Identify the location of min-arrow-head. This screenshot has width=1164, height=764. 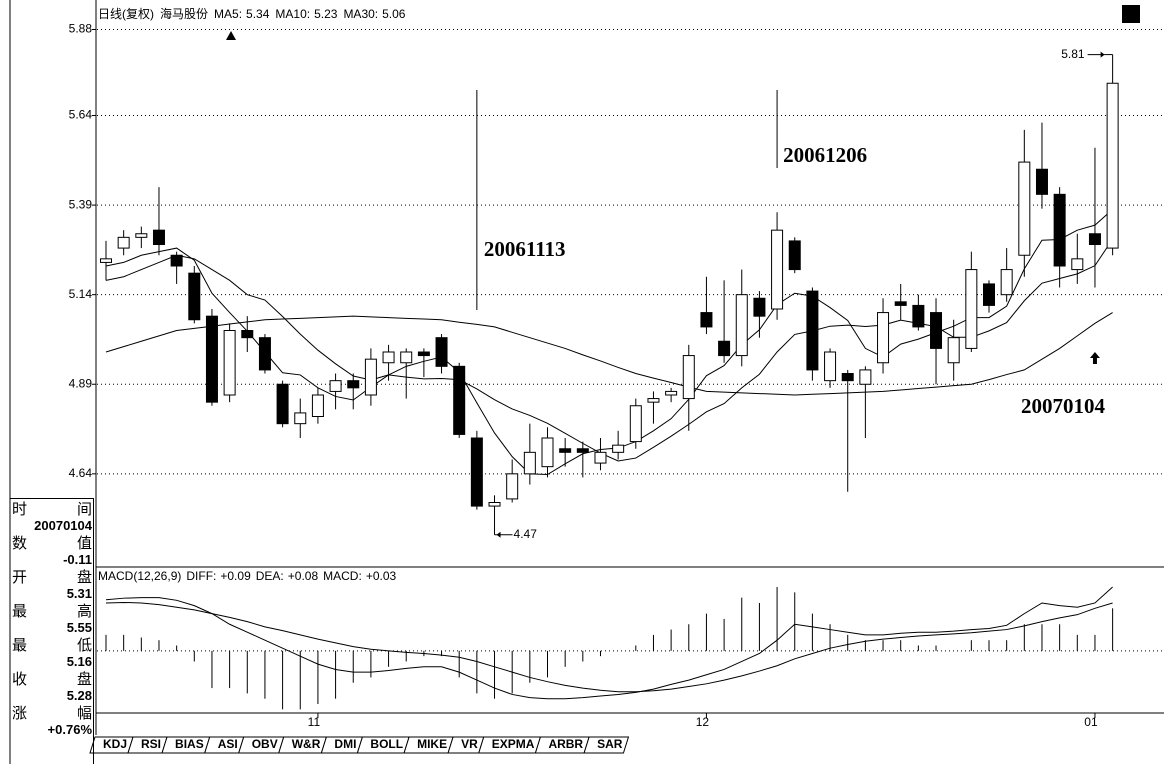
(498, 534).